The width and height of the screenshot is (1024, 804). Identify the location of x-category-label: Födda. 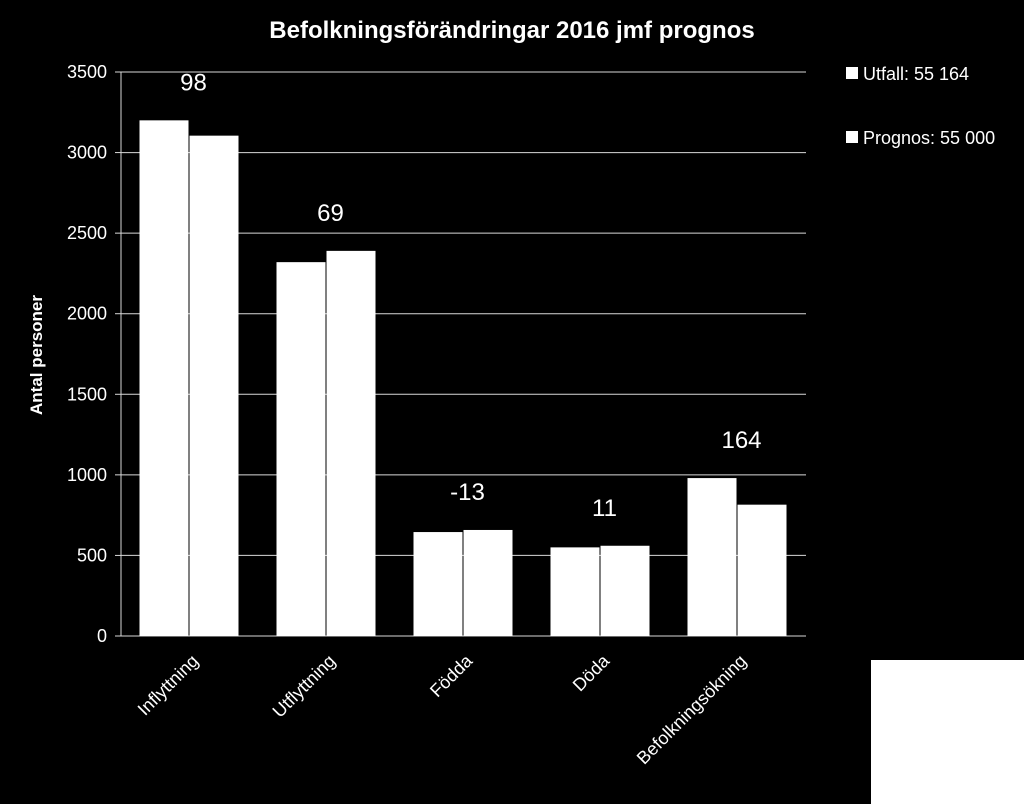
(451, 675).